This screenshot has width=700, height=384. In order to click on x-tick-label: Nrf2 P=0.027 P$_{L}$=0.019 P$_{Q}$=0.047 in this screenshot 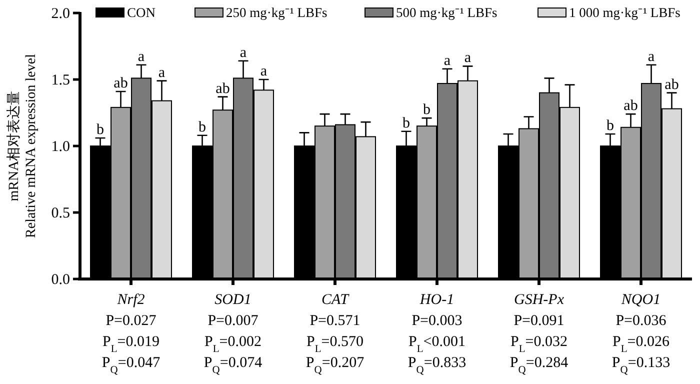, I will do `click(131, 334)`.